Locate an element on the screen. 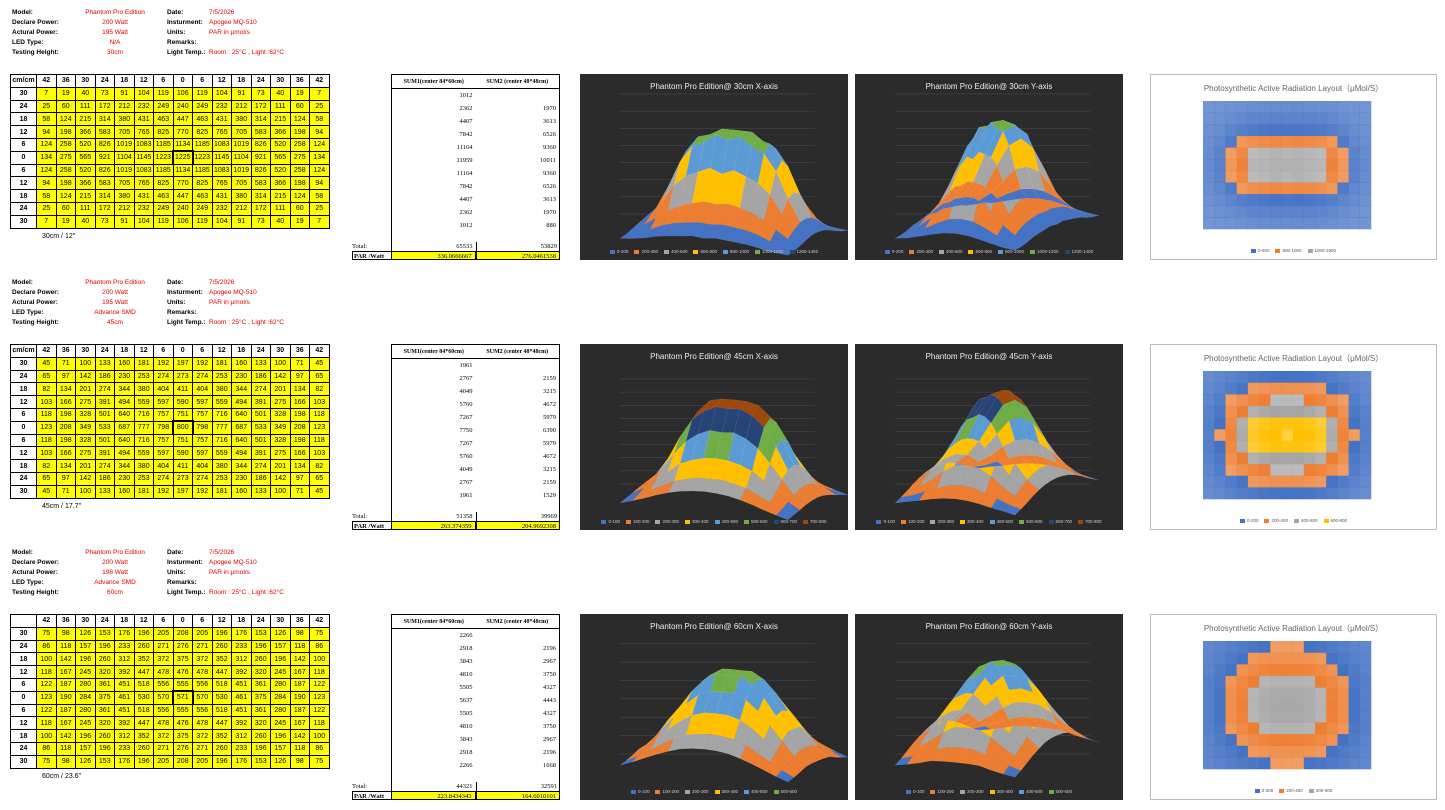 This screenshot has height=810, width=1445. par-cell: 19 is located at coordinates (299, 221).